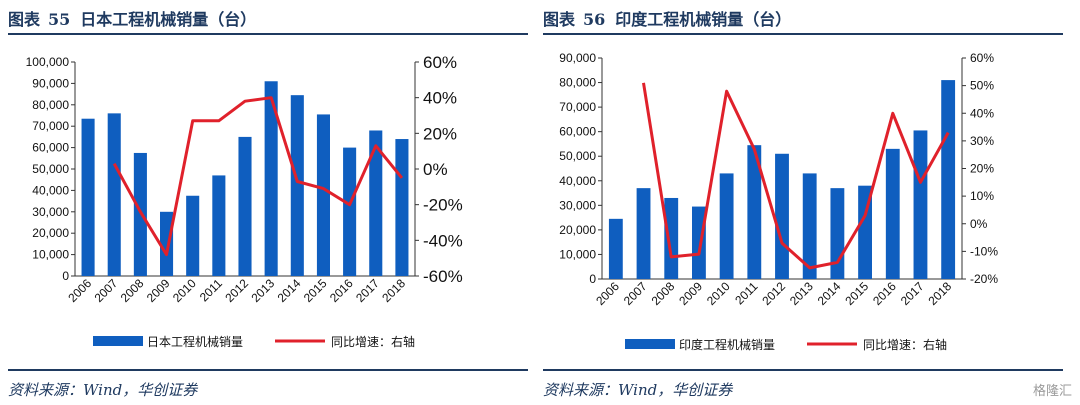  What do you see at coordinates (48, 62) in the screenshot?
I see `y-left-tick-label: 100,000` at bounding box center [48, 62].